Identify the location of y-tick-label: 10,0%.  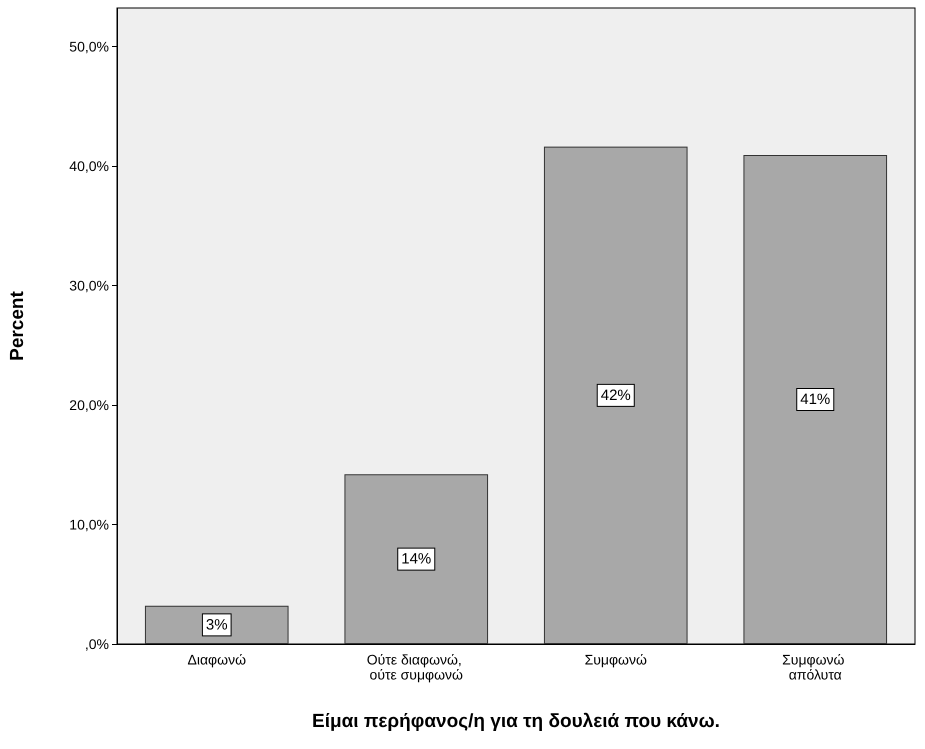
(89, 524).